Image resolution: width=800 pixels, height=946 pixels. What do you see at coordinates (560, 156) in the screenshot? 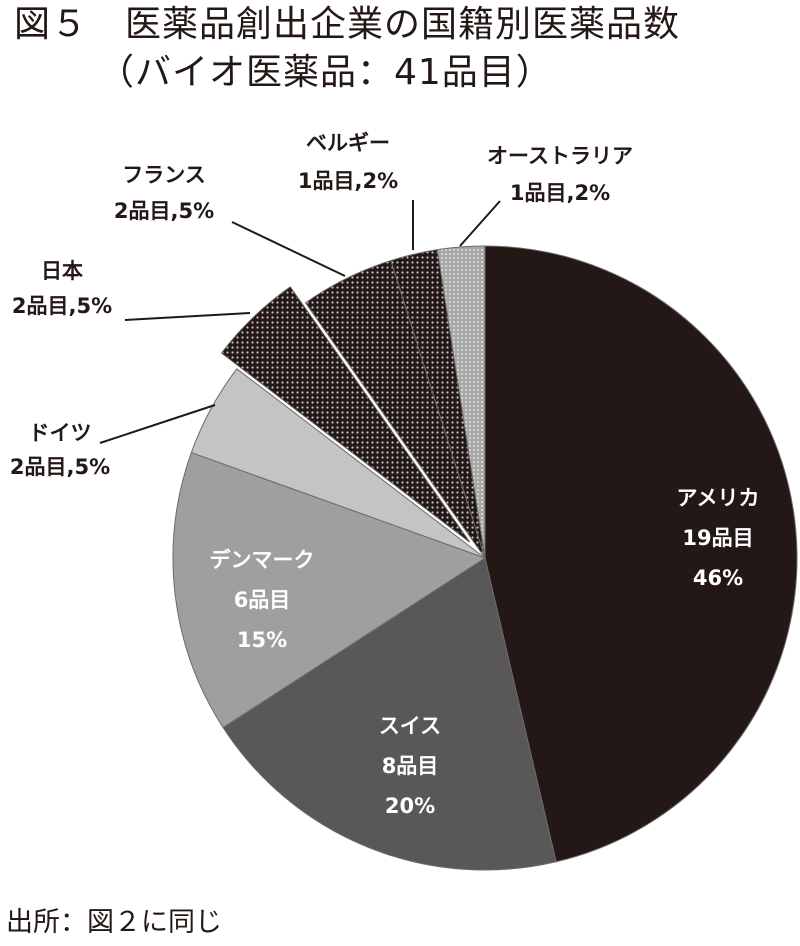
I see `slice-label-name: オーストラリア` at bounding box center [560, 156].